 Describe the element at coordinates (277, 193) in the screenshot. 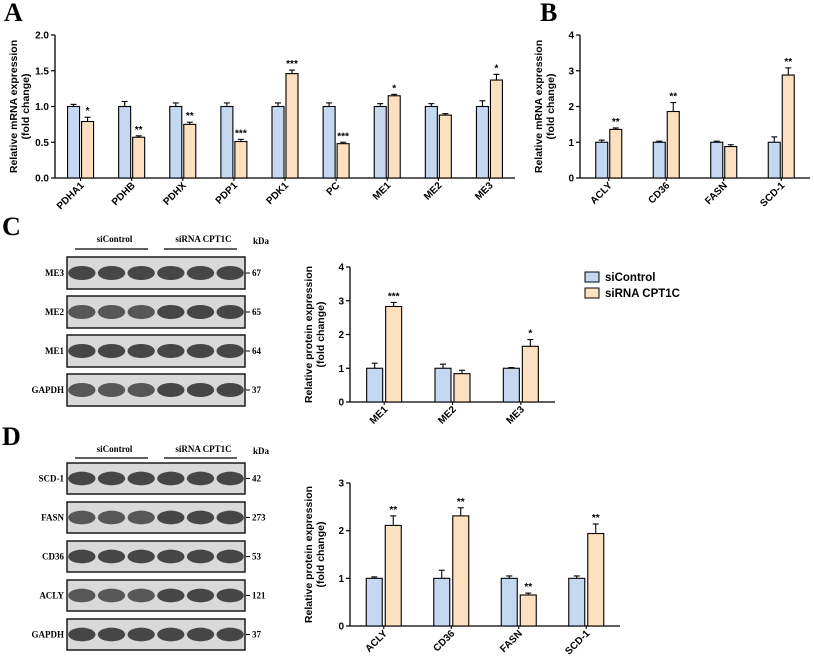

I see `x-tick-label-group: PDK1` at that location.